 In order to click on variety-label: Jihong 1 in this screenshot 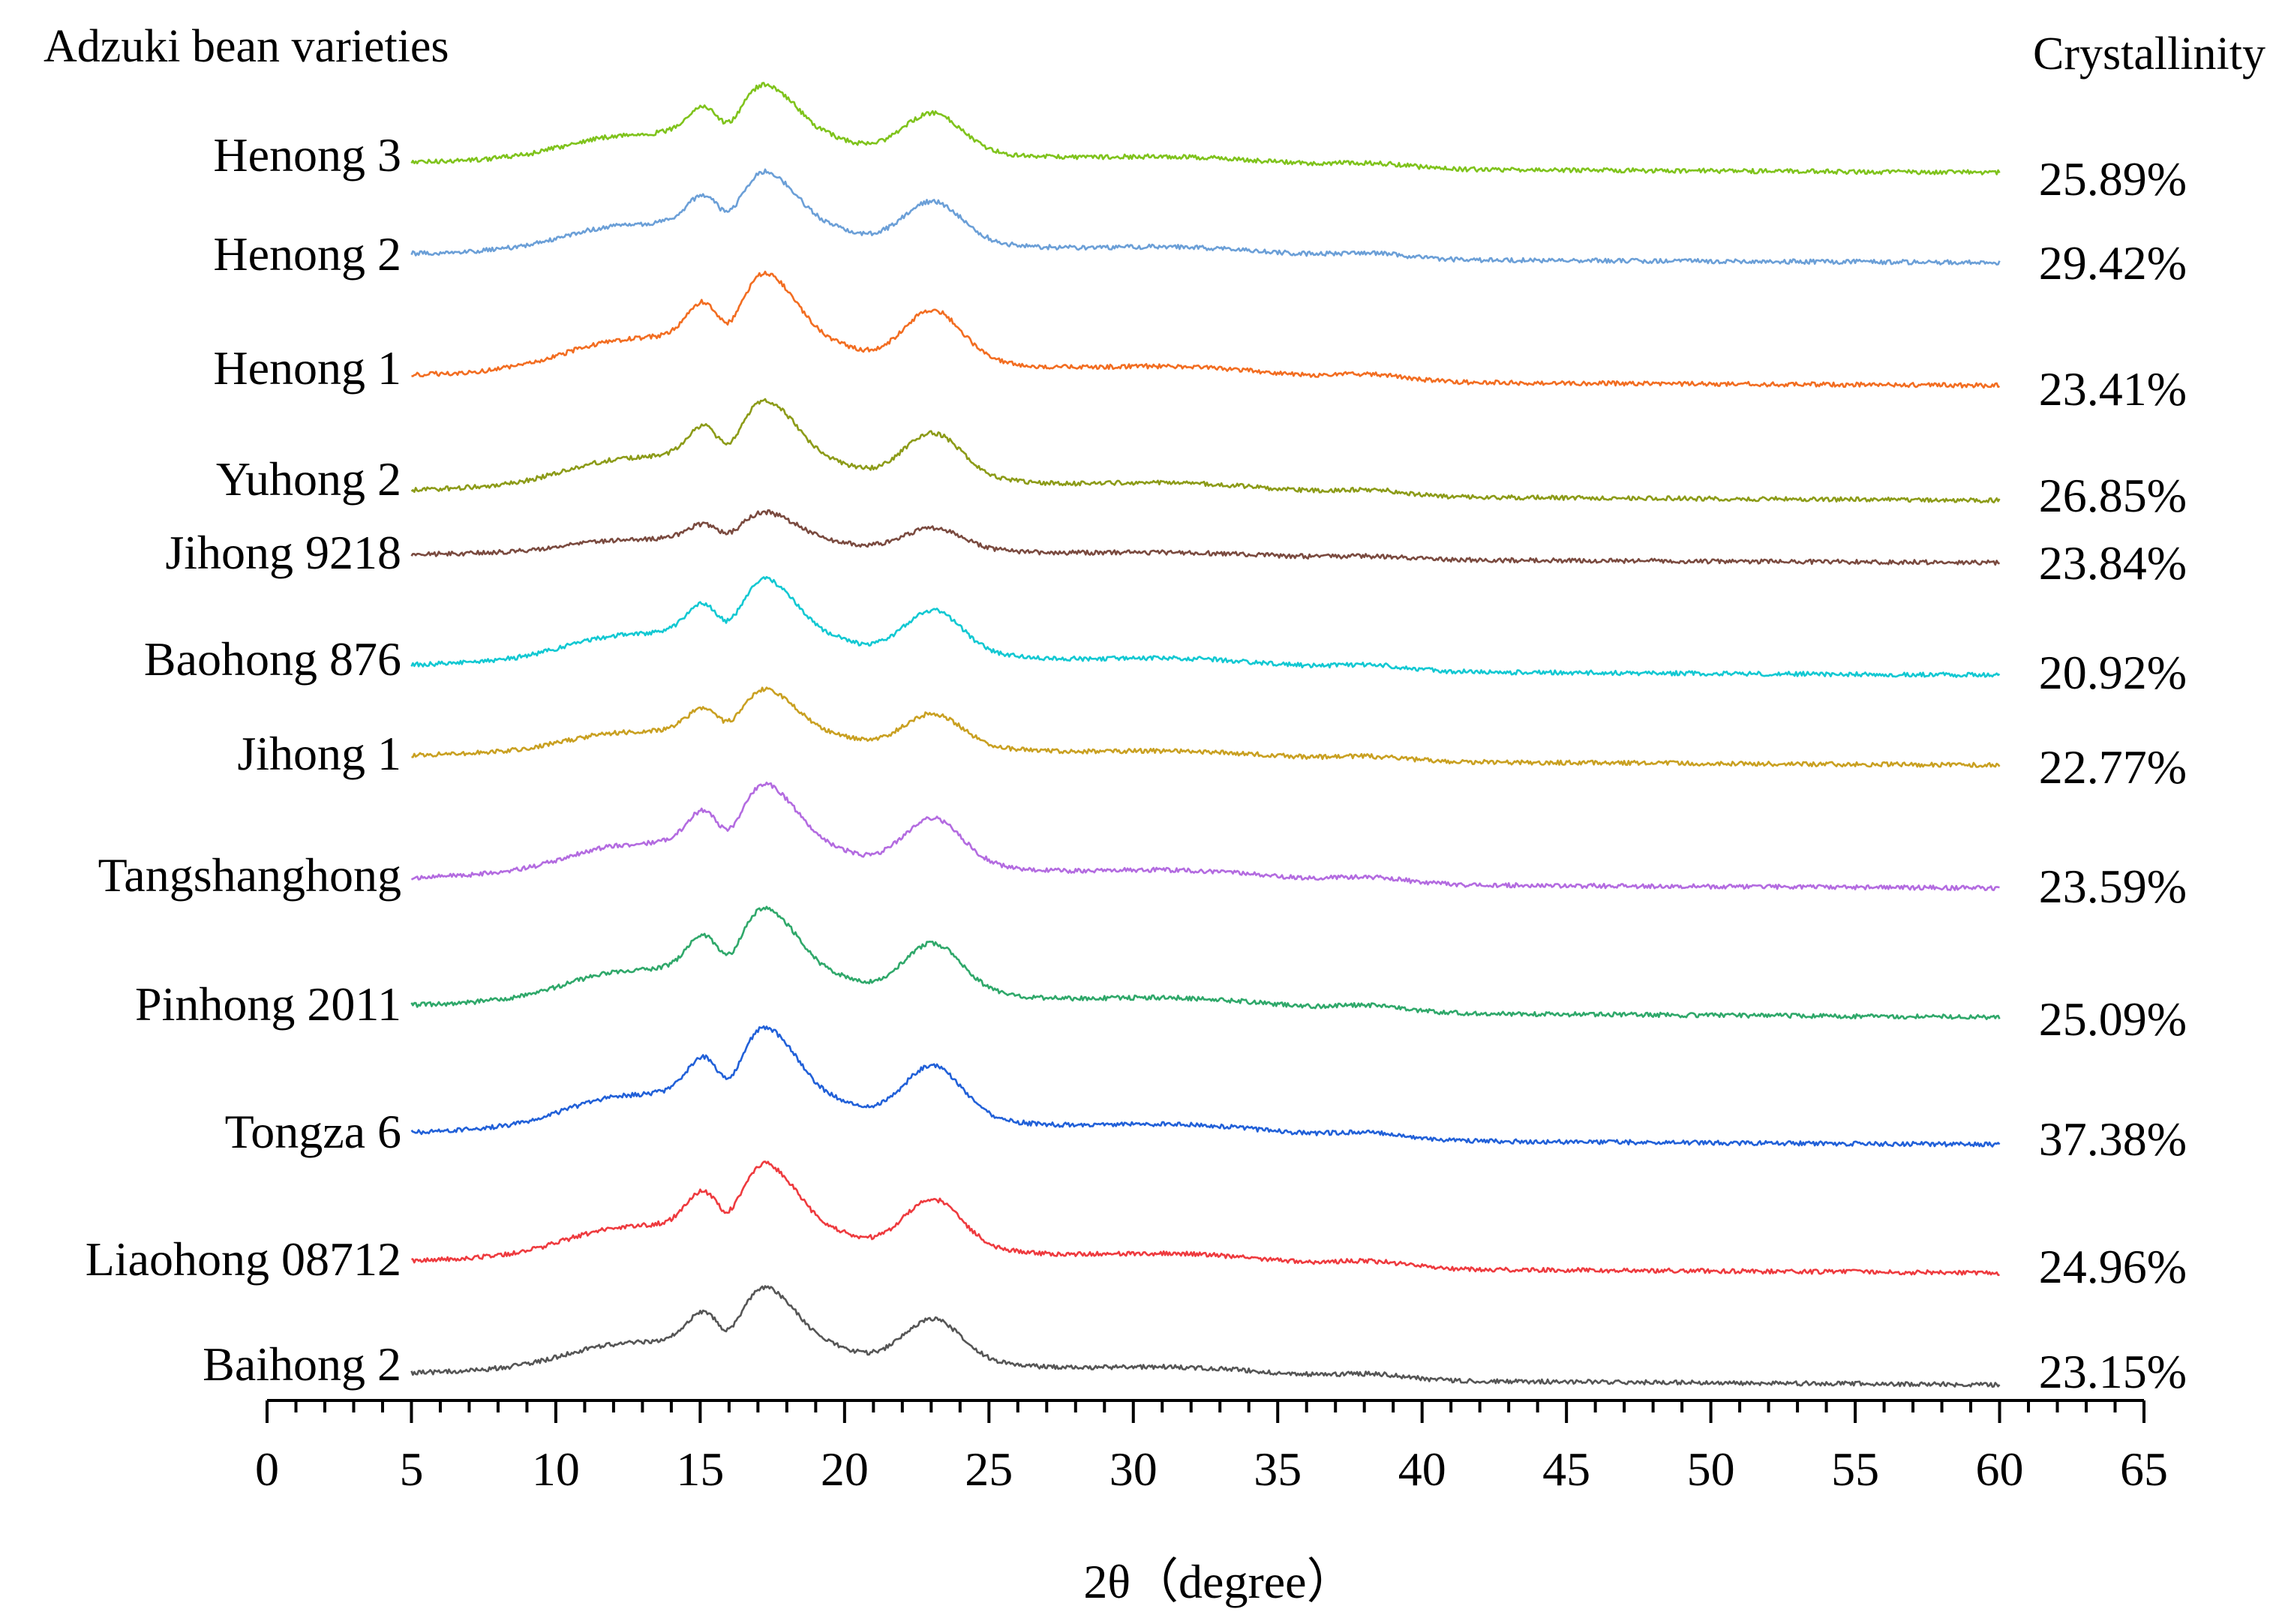, I will do `click(319, 753)`.